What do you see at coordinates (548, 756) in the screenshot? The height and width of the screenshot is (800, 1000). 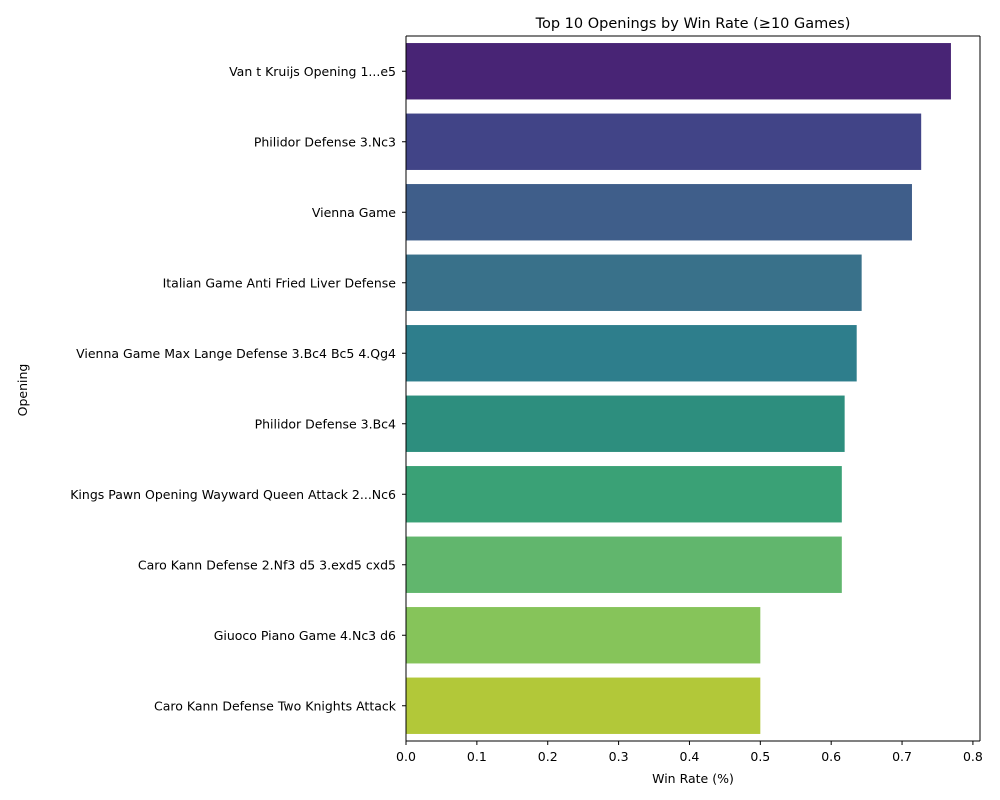 I see `x-tick-label: 0.2` at bounding box center [548, 756].